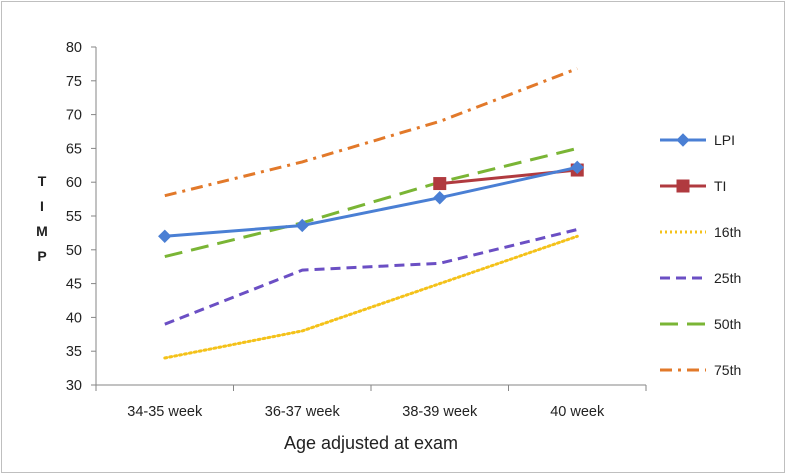 This screenshot has height=476, width=788. Describe the element at coordinates (727, 324) in the screenshot. I see `legend-label: 50th` at that location.